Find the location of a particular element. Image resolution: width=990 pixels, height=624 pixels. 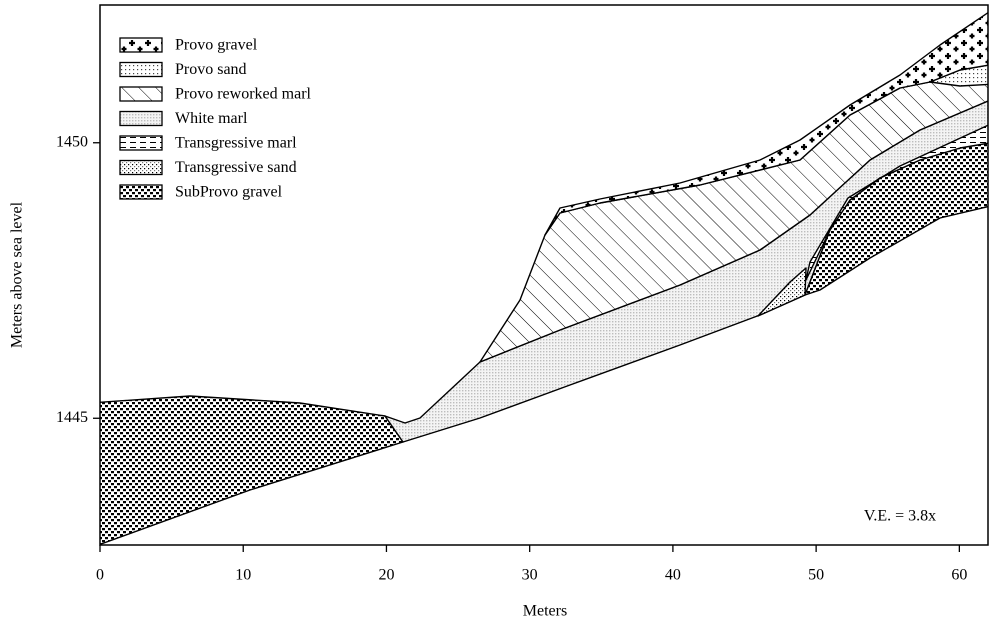

x-tick-label: 10 is located at coordinates (243, 575).